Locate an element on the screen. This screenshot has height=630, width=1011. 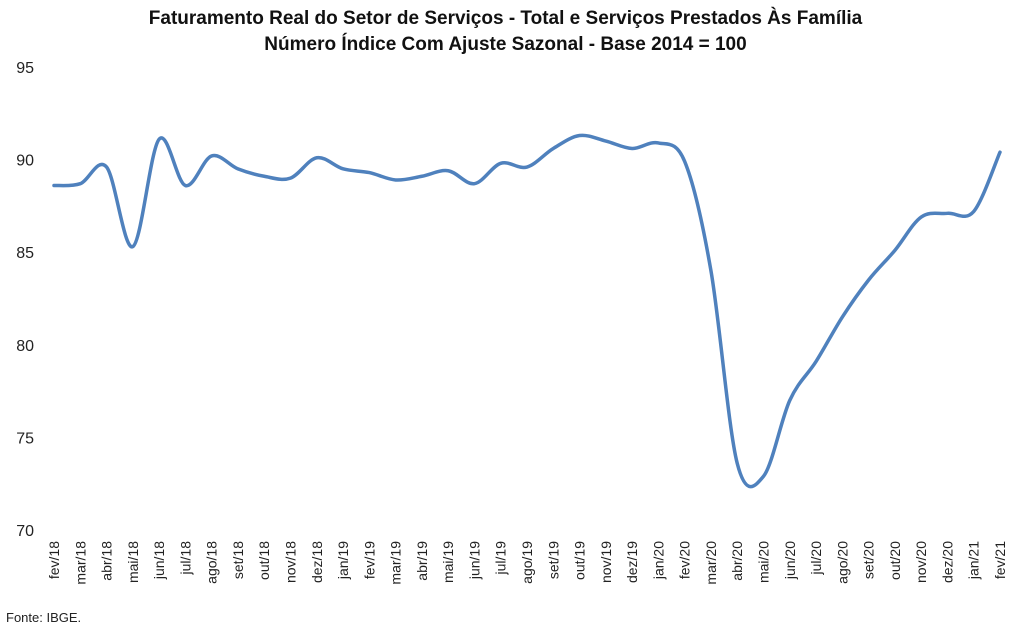
x-tick-label: jun/18 is located at coordinates (159, 560).